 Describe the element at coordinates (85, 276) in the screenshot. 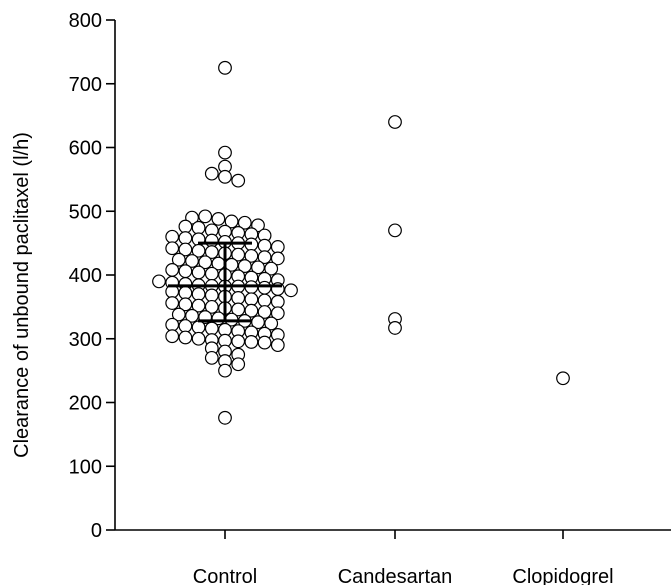

I see `y-tick-label: 400` at that location.